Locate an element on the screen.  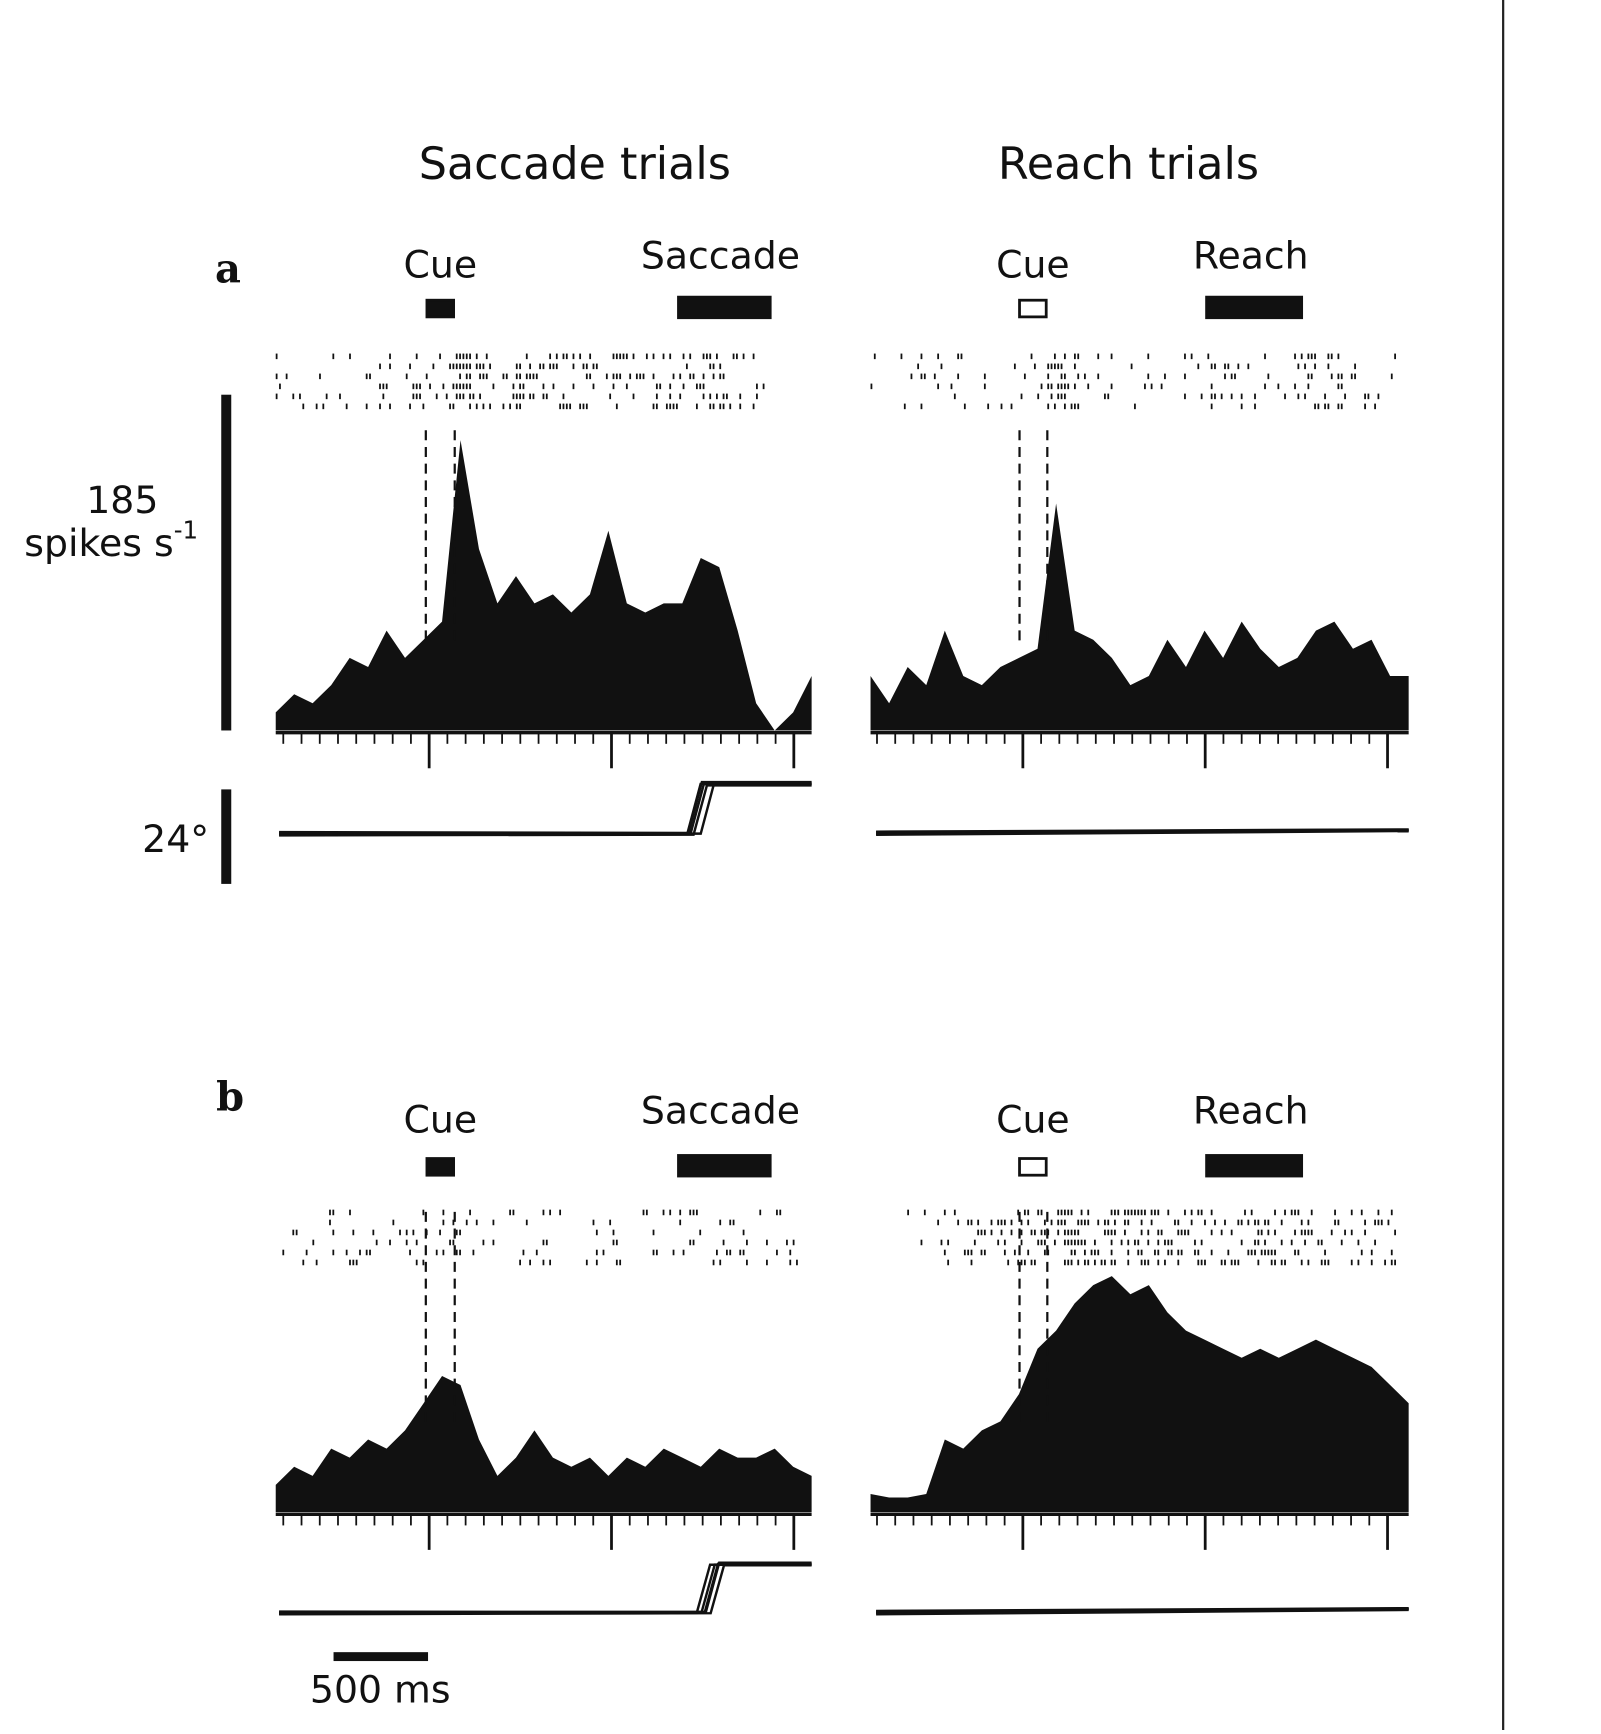
rate-histogram is located at coordinates (543, 585).